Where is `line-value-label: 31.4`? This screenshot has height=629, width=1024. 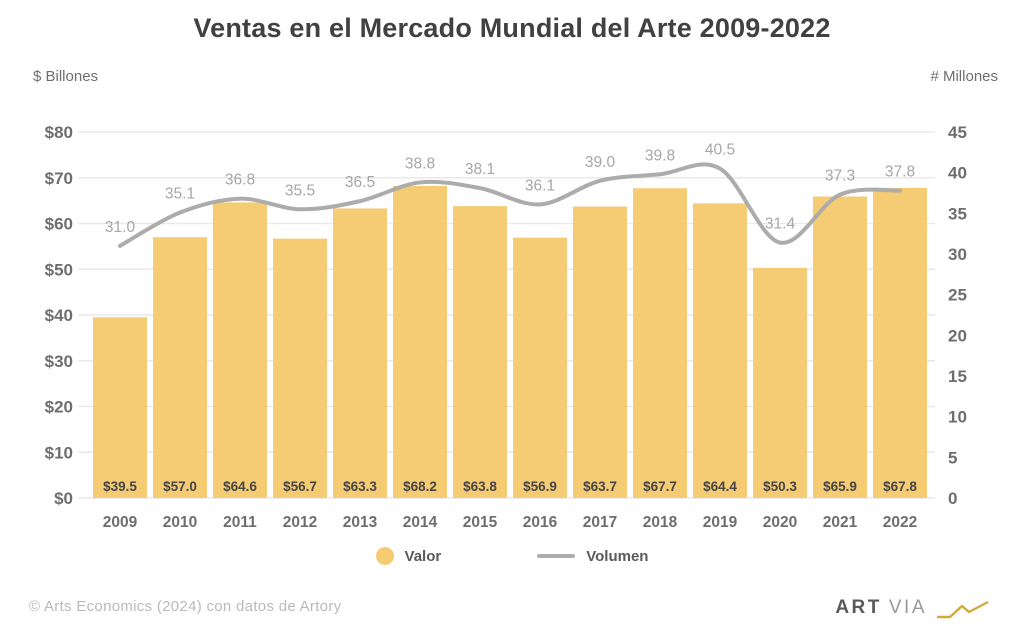
line-value-label: 31.4 is located at coordinates (780, 224).